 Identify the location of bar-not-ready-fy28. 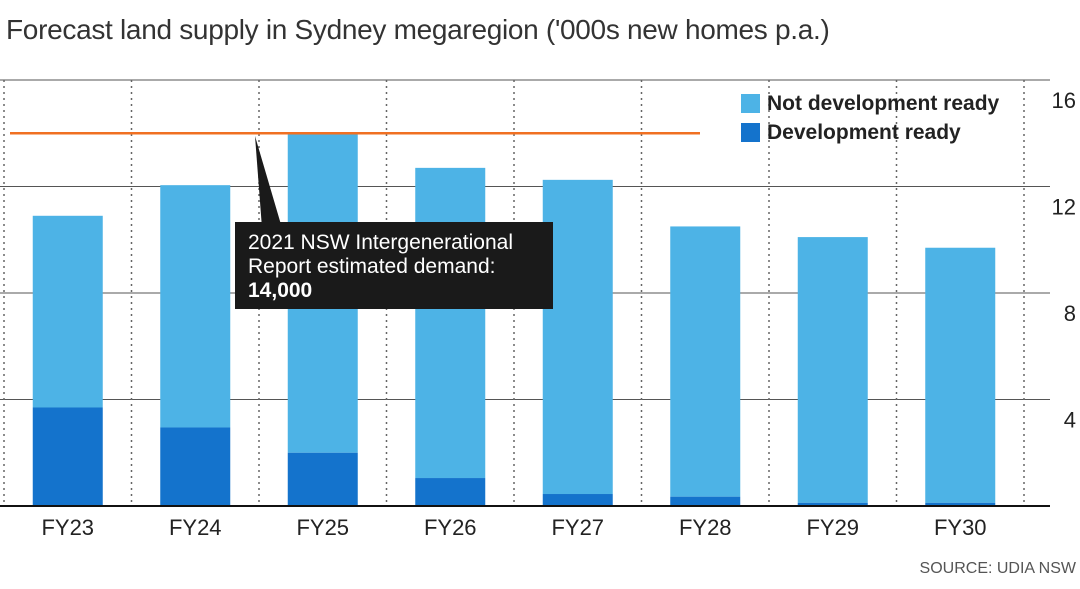
(705, 361).